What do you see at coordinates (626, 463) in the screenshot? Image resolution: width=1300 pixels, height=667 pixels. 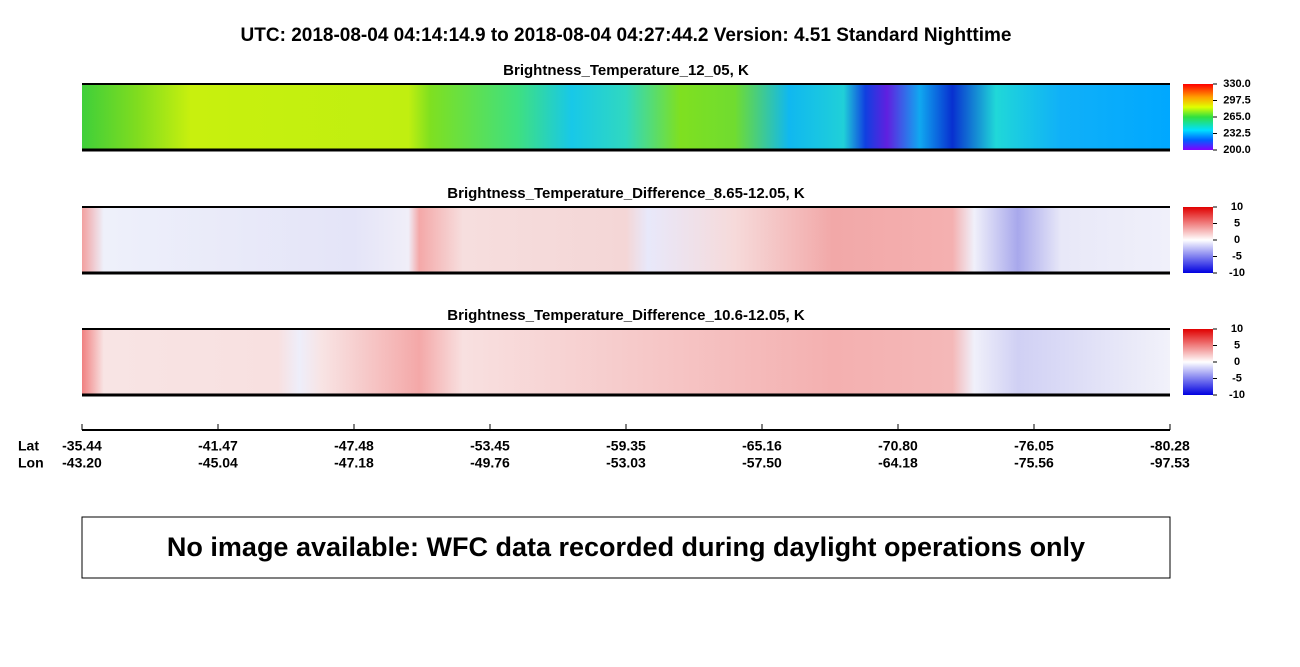 I see `lon-tick-label: -53.03` at bounding box center [626, 463].